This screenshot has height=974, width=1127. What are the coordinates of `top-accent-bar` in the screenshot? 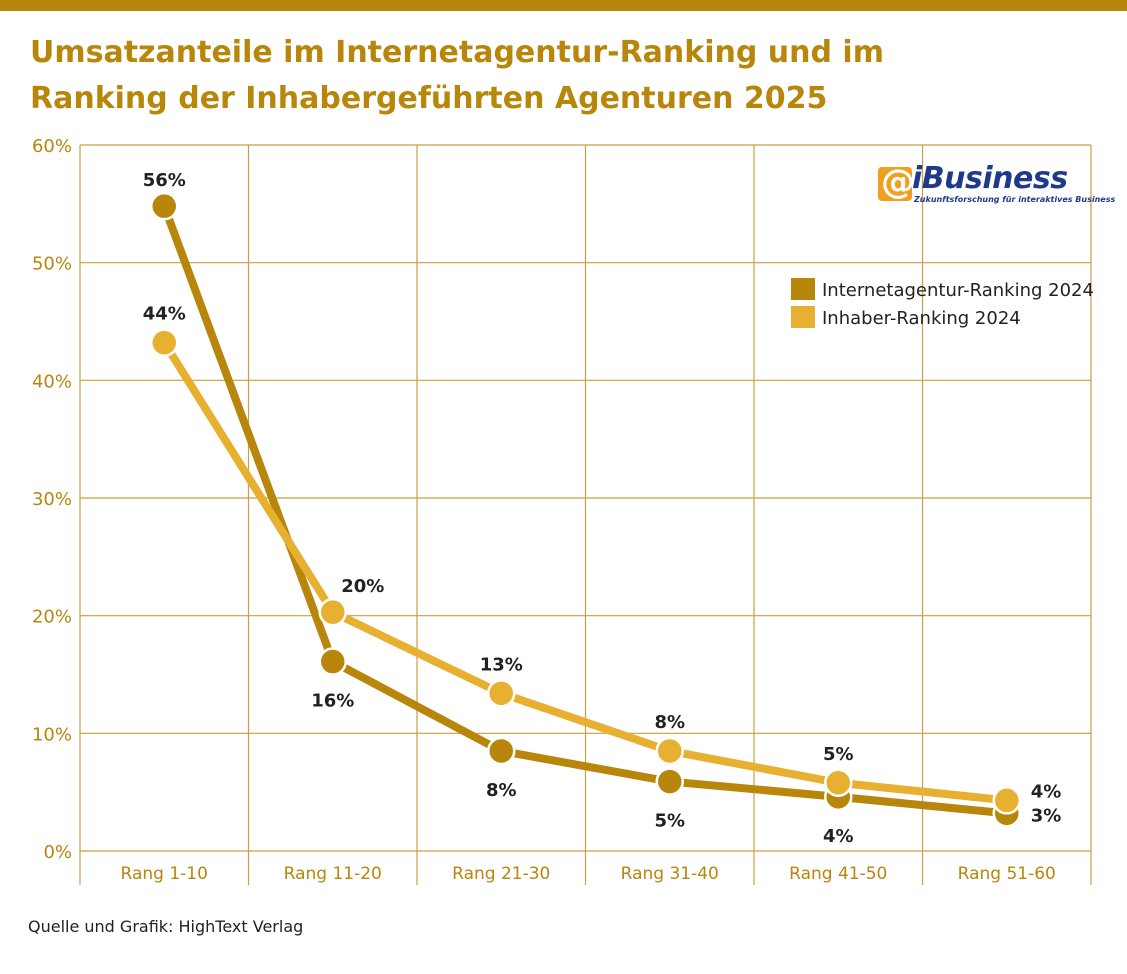 It's located at (563, 5).